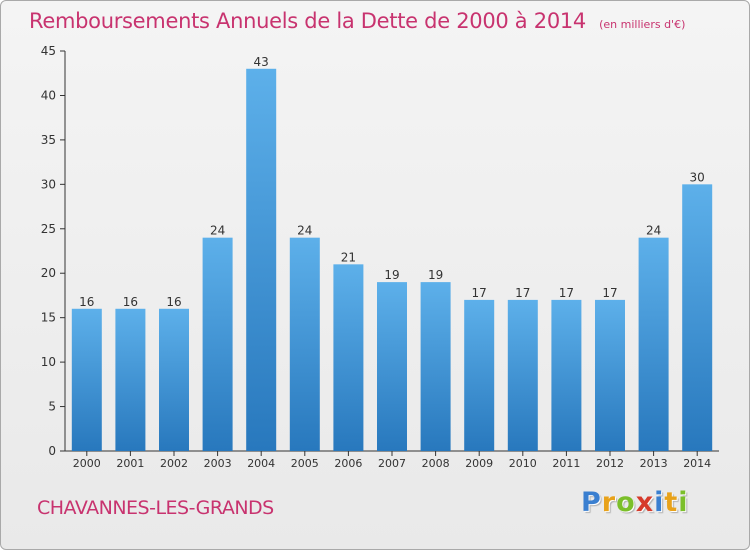 This screenshot has height=550, width=750. What do you see at coordinates (566, 375) in the screenshot?
I see `bar-2011` at bounding box center [566, 375].